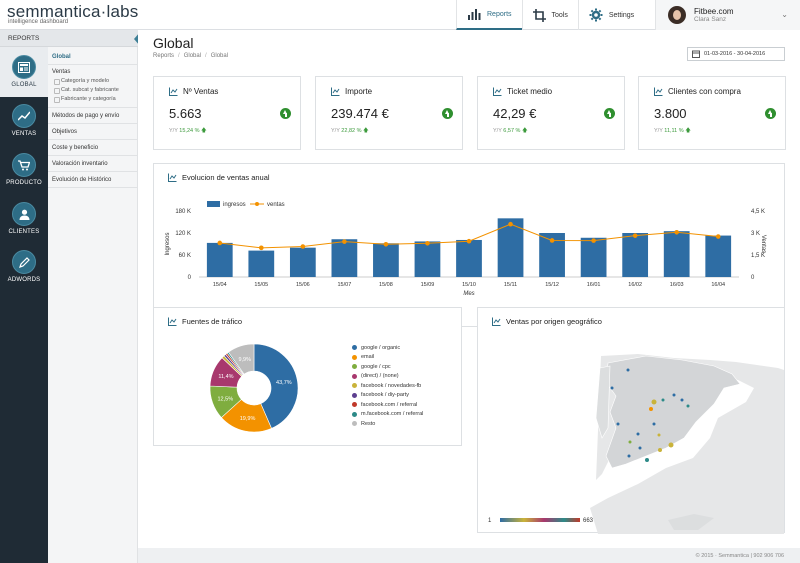 Image resolution: width=800 pixels, height=563 pixels. Describe the element at coordinates (387, 424) in the screenshot. I see `legend-item: Resto` at that location.